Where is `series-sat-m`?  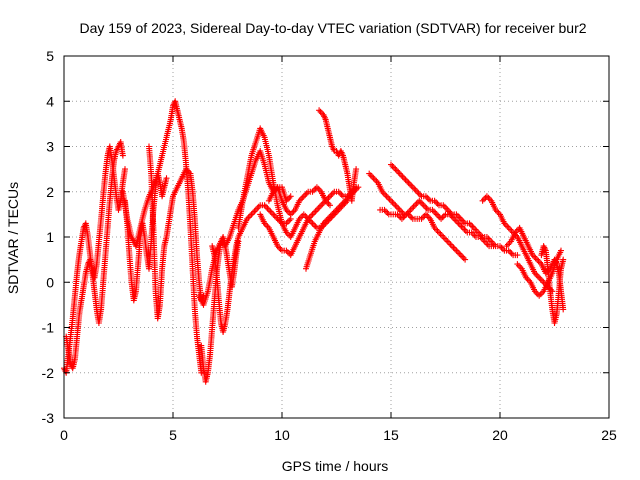 series-sat-m is located at coordinates (338, 155).